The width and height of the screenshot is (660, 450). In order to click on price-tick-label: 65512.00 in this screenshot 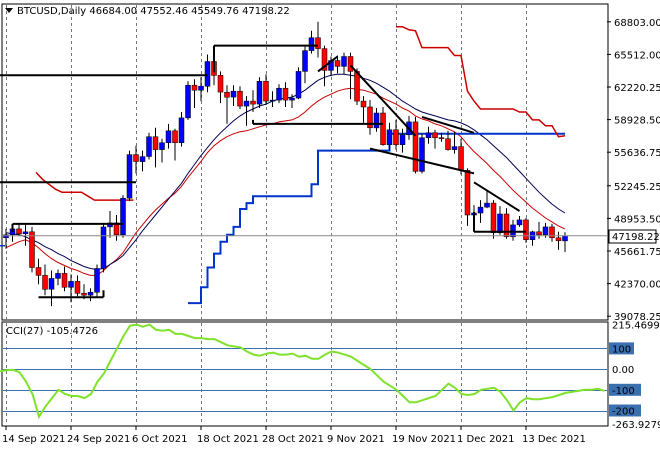, I will do `click(637, 55)`.